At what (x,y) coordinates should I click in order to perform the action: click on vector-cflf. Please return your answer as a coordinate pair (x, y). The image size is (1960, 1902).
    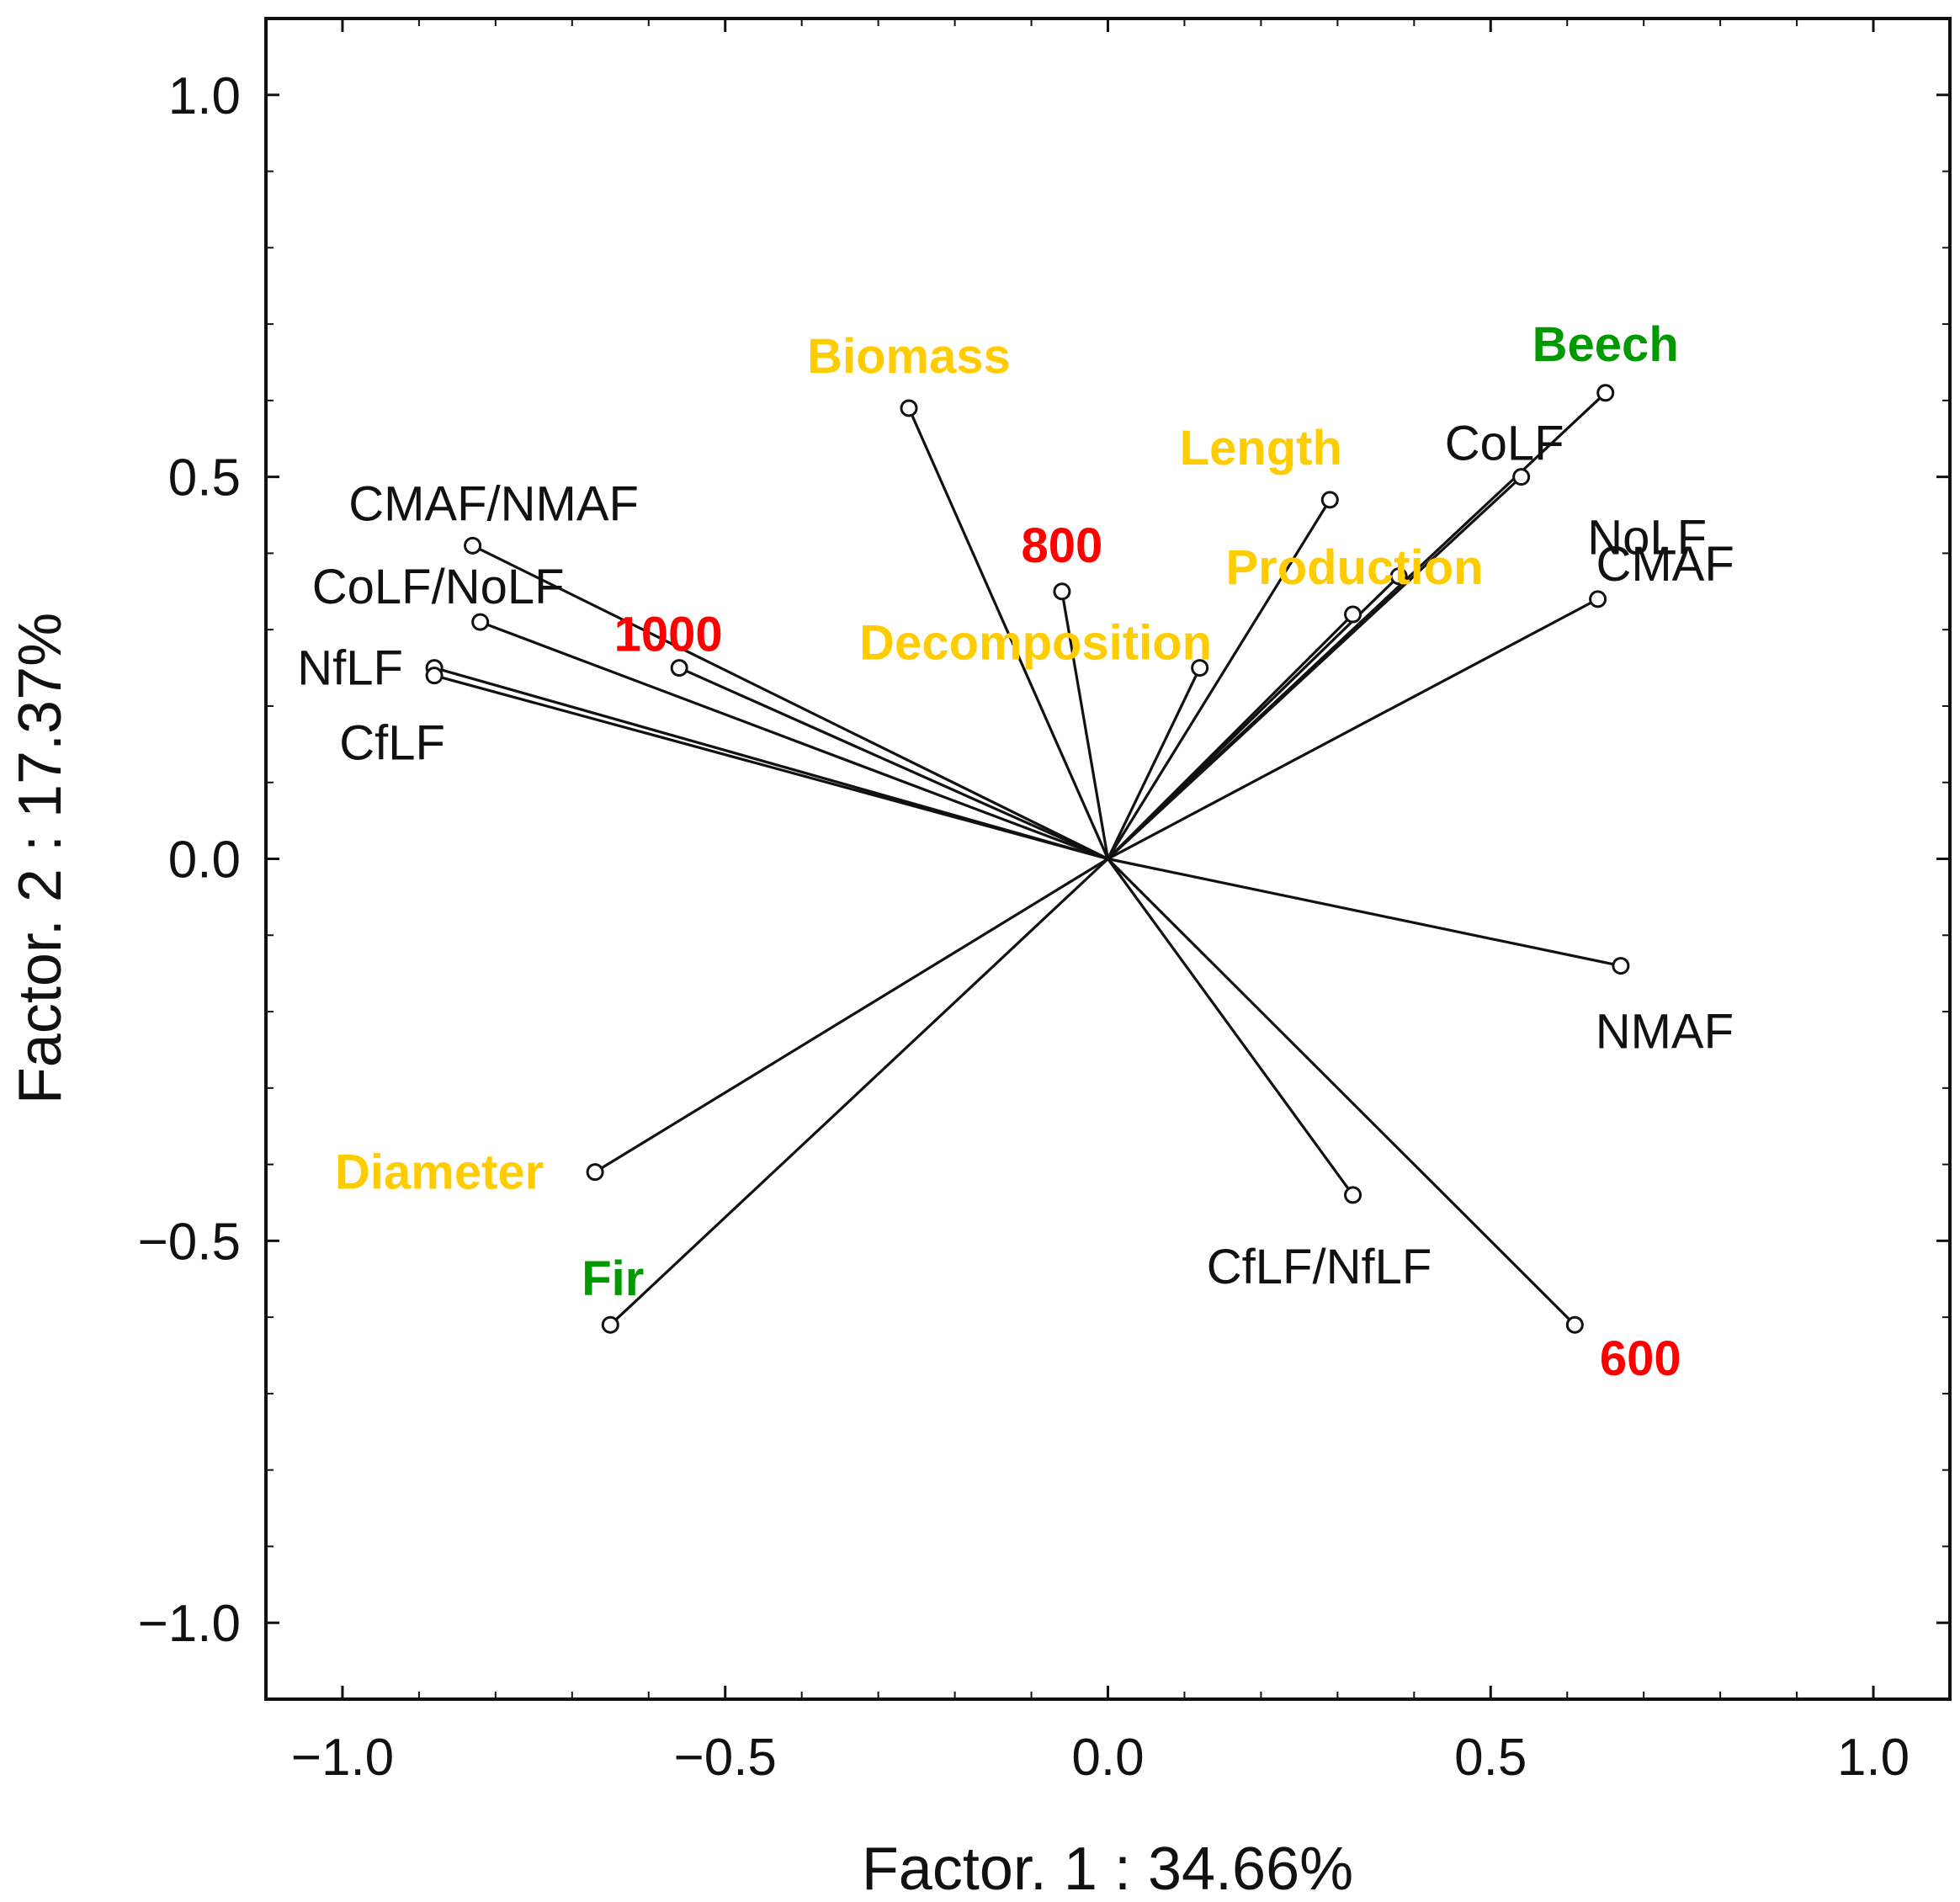
    Looking at the image, I should click on (770, 767).